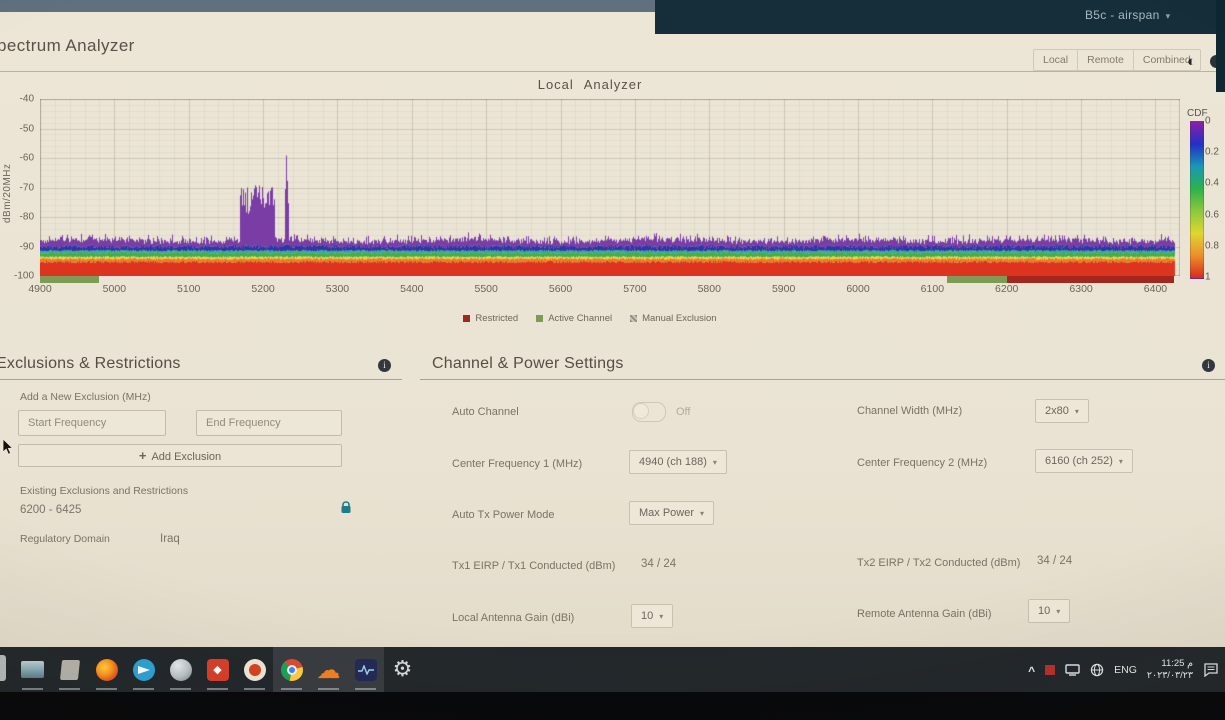 This screenshot has height=720, width=1225. I want to click on auto-channel-state: Off, so click(683, 412).